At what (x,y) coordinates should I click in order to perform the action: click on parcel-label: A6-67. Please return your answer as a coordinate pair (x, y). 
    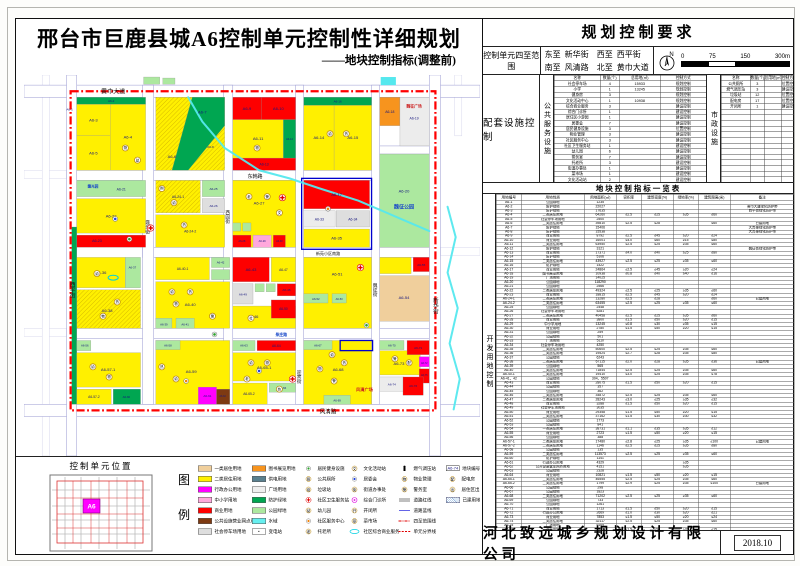
    Looking at the image, I should click on (318, 346).